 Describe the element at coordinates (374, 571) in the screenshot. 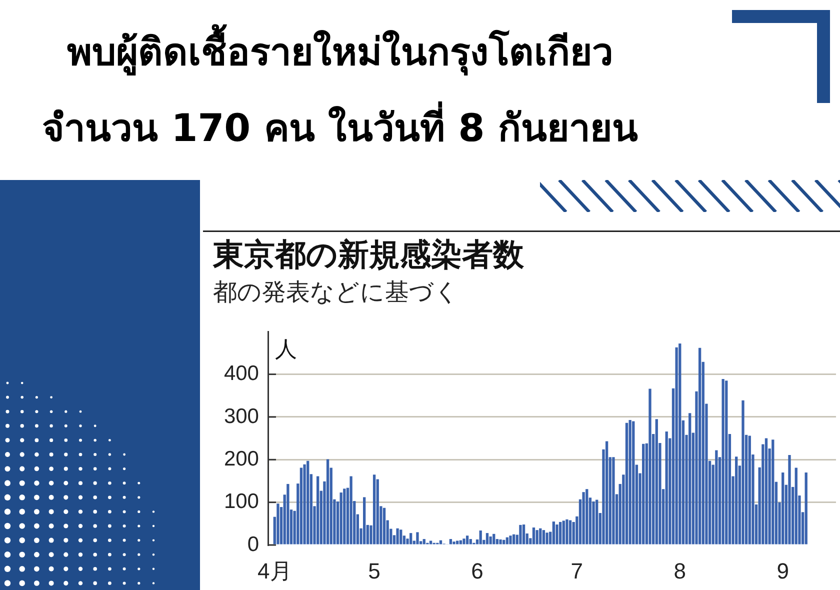

I see `x-tick-label: 5` at that location.